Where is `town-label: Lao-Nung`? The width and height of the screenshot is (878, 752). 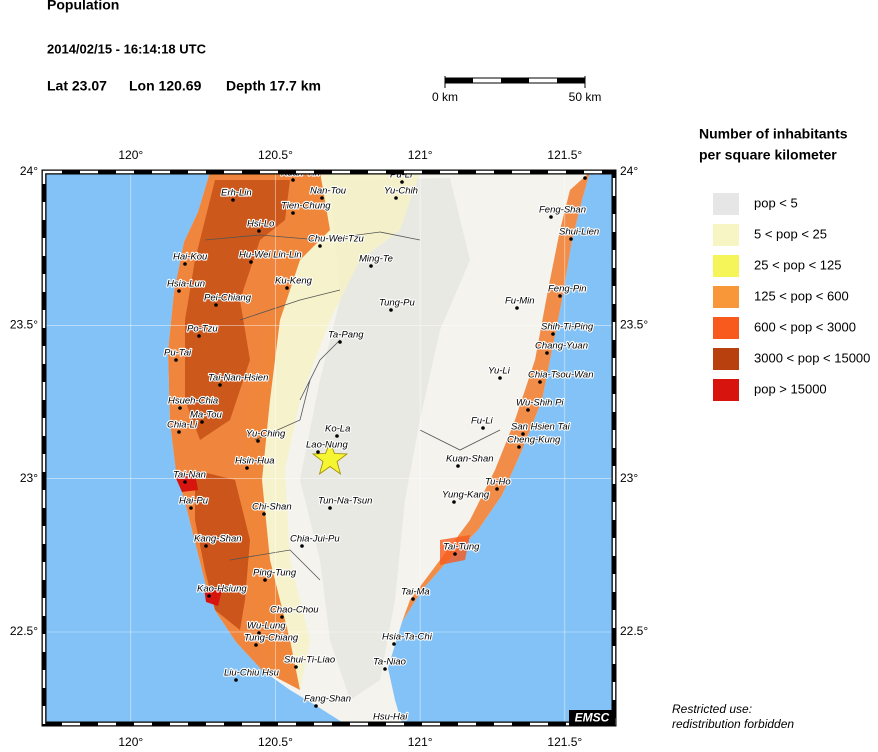
town-label: Lao-Nung is located at coordinates (327, 445).